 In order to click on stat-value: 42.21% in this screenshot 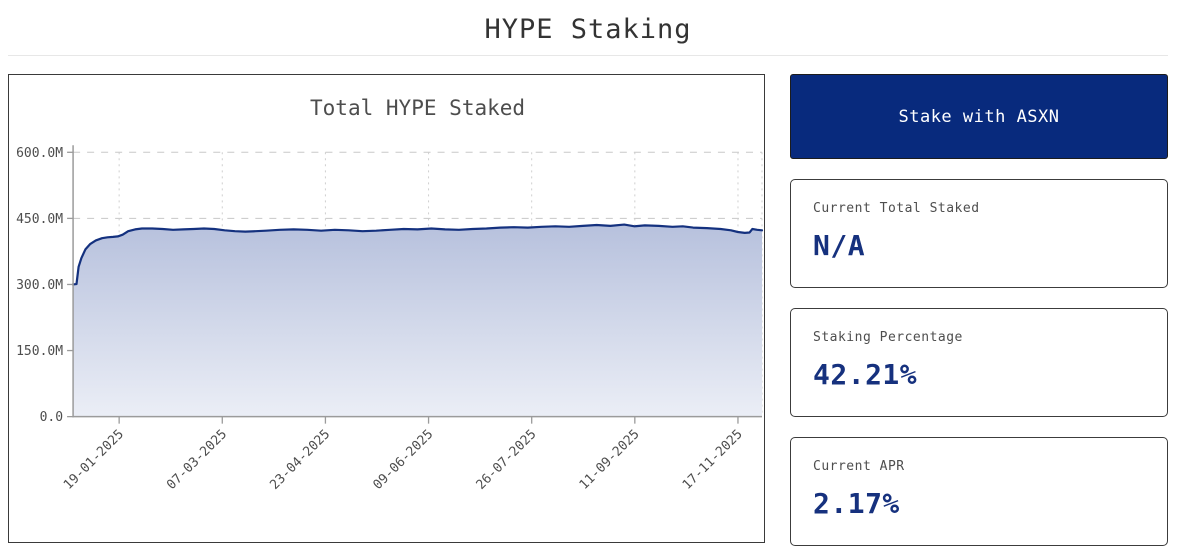, I will do `click(865, 374)`.